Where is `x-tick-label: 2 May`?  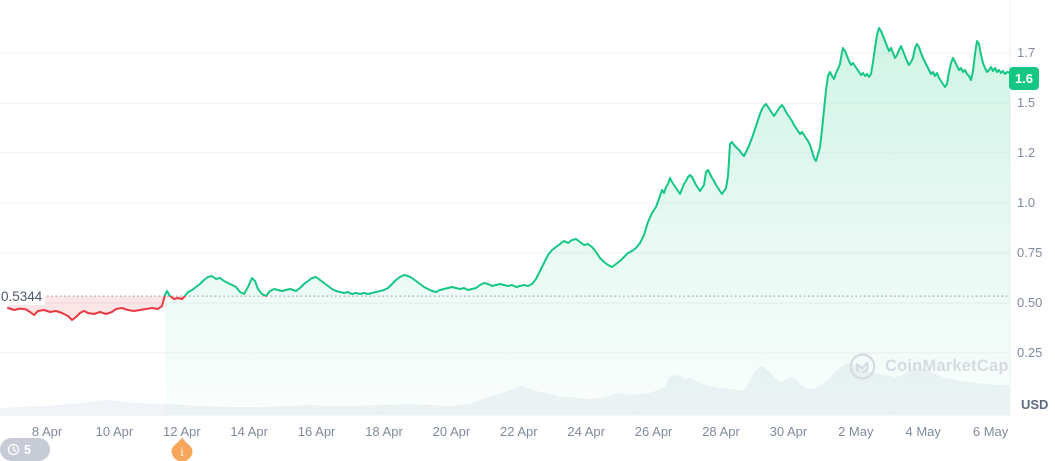 x-tick-label: 2 May is located at coordinates (856, 431).